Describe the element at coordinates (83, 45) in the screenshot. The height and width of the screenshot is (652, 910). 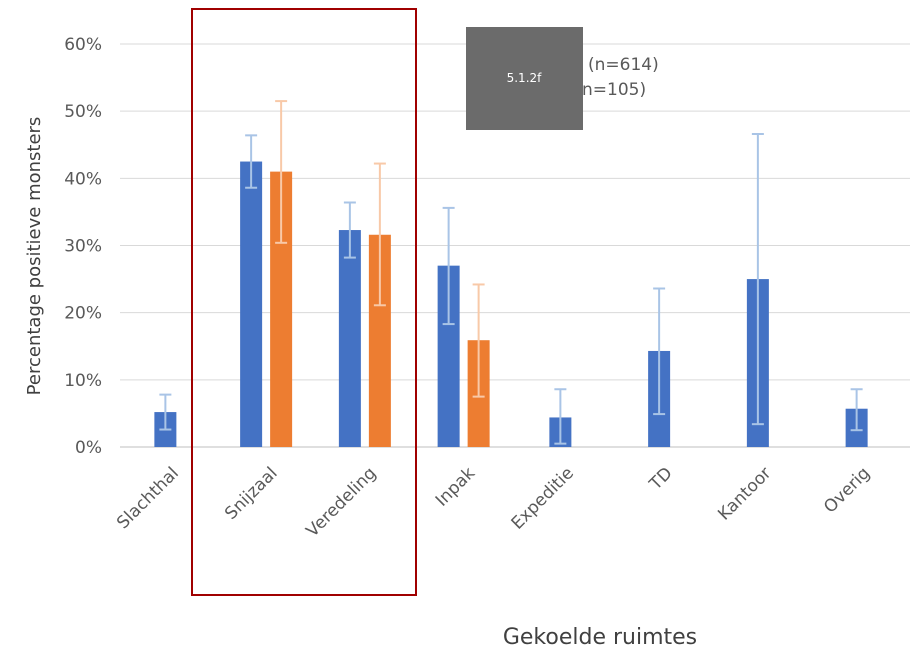
I see `y-tick-label: 60%` at that location.